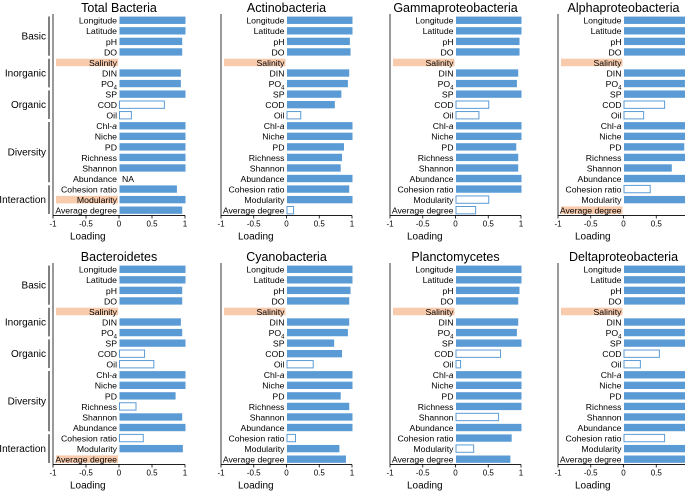 The height and width of the screenshot is (494, 685). Describe the element at coordinates (34, 286) in the screenshot. I see `group-label: Basic` at that location.